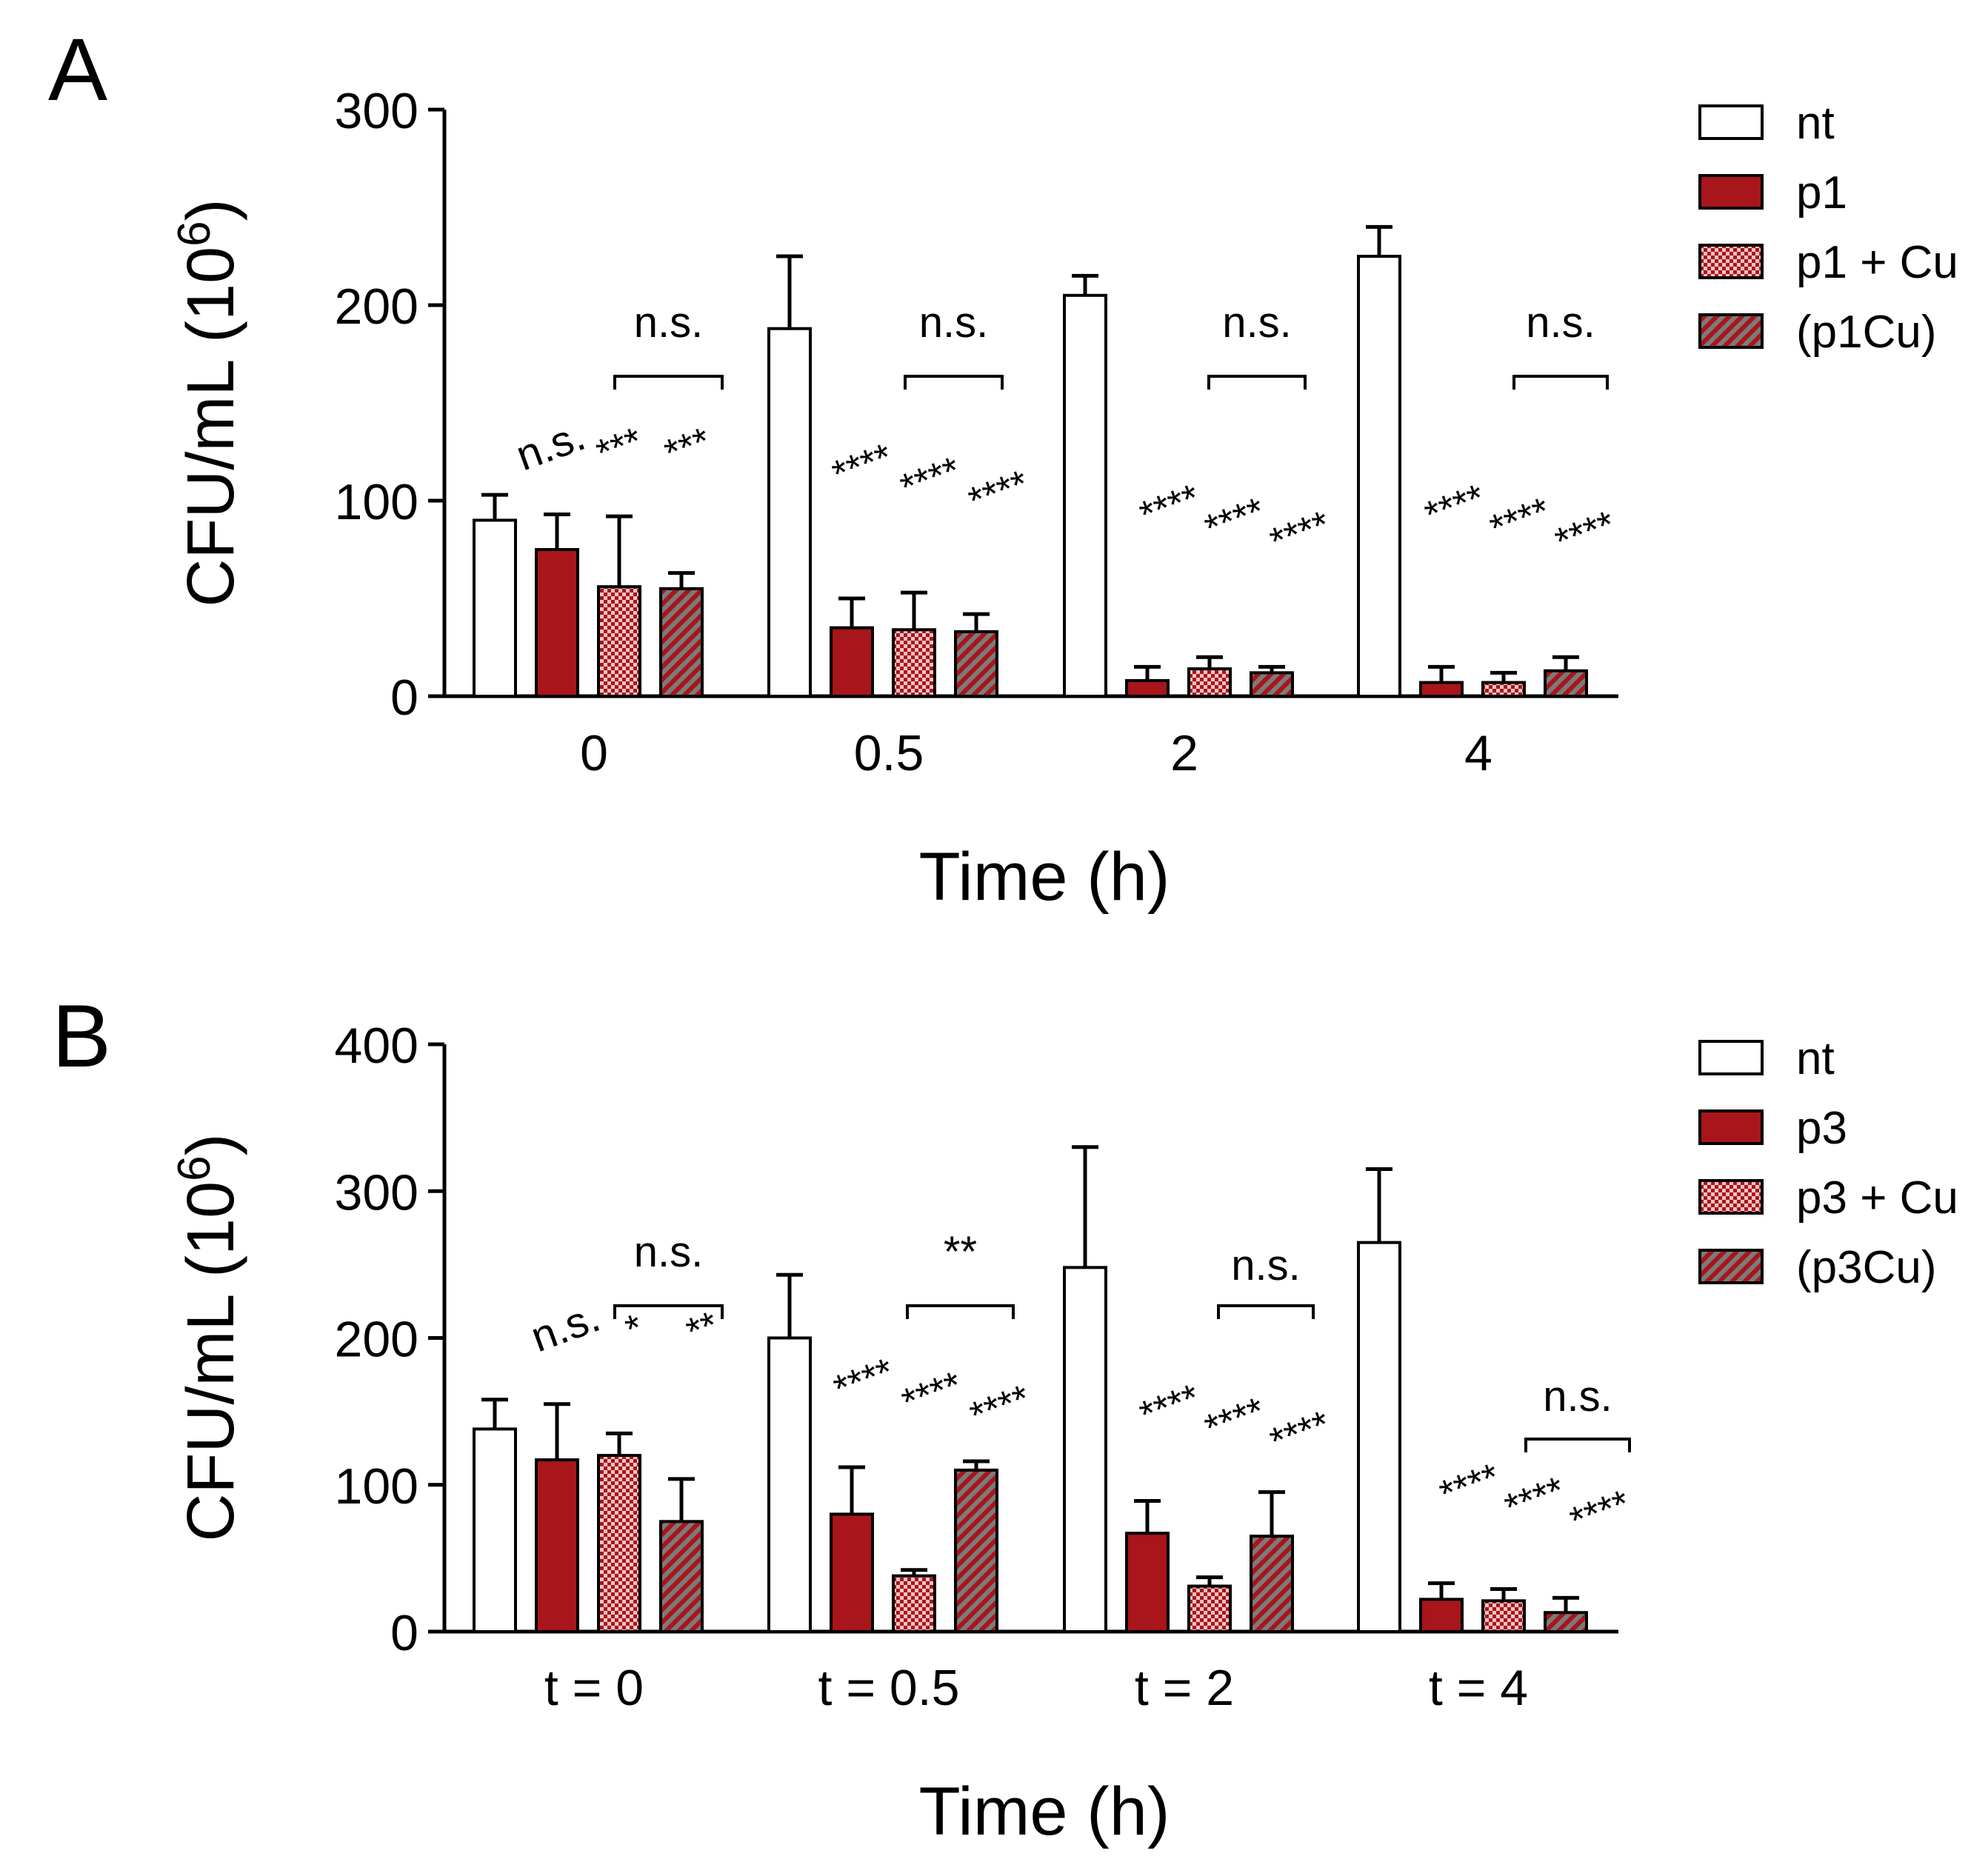 This screenshot has height=1859, width=1988. What do you see at coordinates (961, 1252) in the screenshot?
I see `bracket-label: **` at bounding box center [961, 1252].